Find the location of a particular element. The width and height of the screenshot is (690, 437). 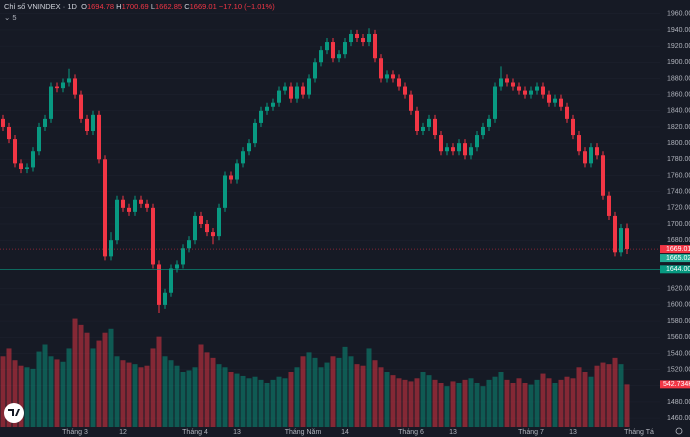

y-tick-label: 1920.00 is located at coordinates (678, 46).